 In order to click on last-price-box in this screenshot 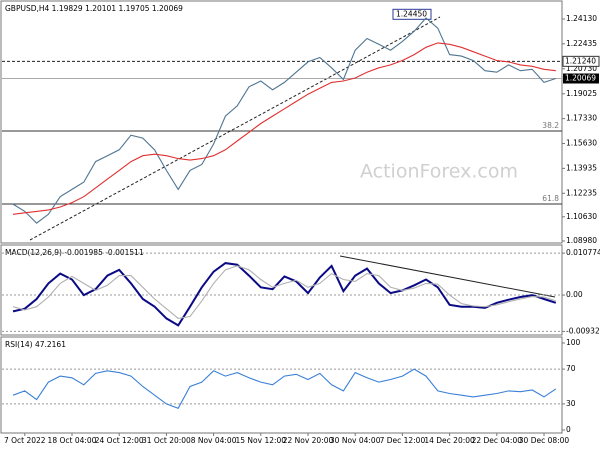, I will do `click(581, 78)`.